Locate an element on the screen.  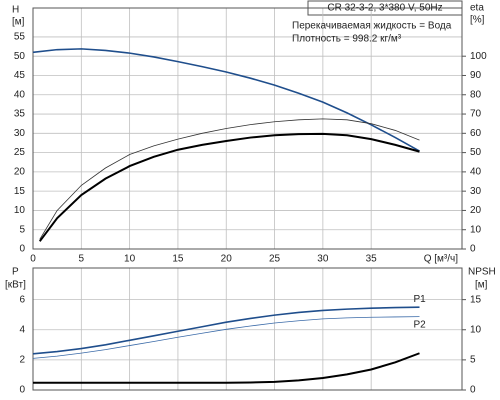
y-tick-label: 20 is located at coordinates (20, 172).